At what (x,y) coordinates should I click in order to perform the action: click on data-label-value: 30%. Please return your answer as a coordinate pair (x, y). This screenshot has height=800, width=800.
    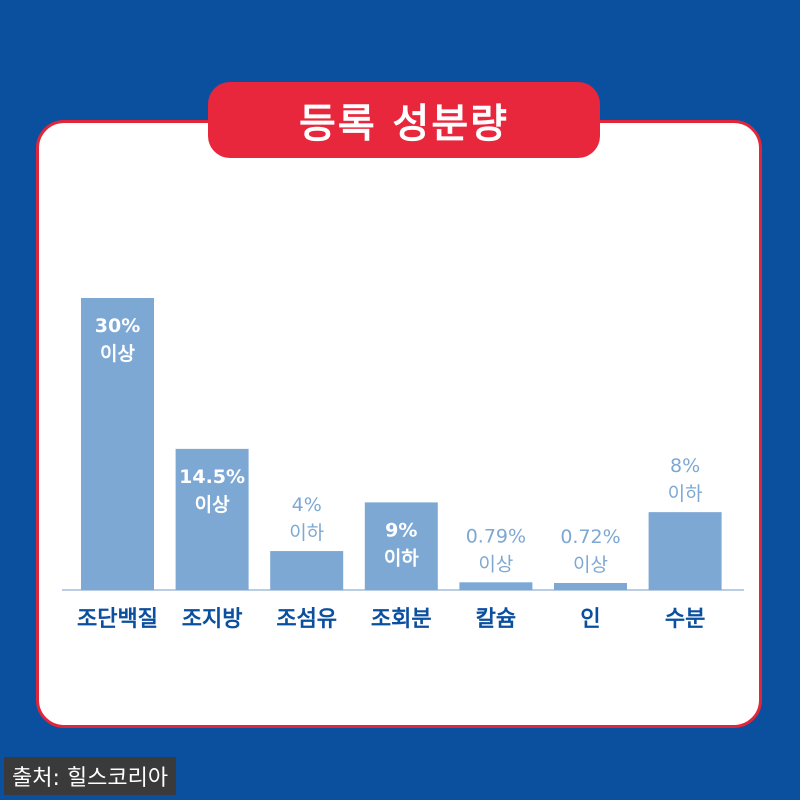
    Looking at the image, I should click on (117, 326).